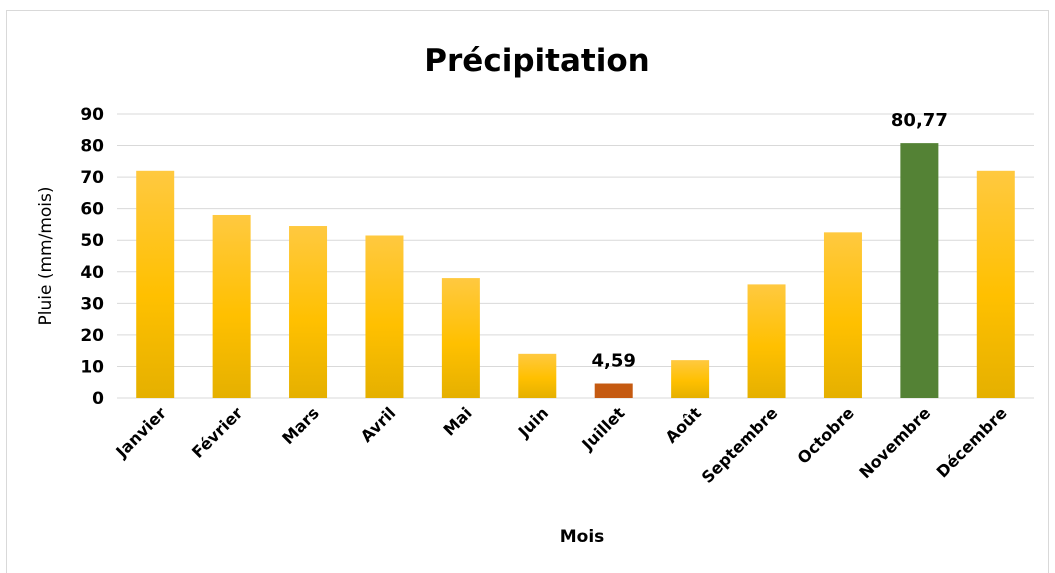  What do you see at coordinates (842, 315) in the screenshot?
I see `bar-octobre` at bounding box center [842, 315].